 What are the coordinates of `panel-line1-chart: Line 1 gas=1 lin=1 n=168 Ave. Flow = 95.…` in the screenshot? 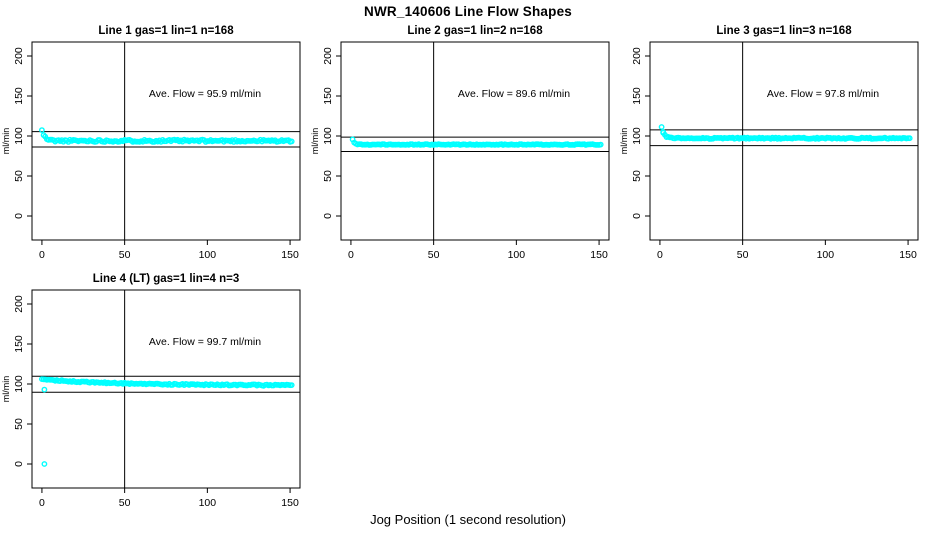 It's located at (151, 143).